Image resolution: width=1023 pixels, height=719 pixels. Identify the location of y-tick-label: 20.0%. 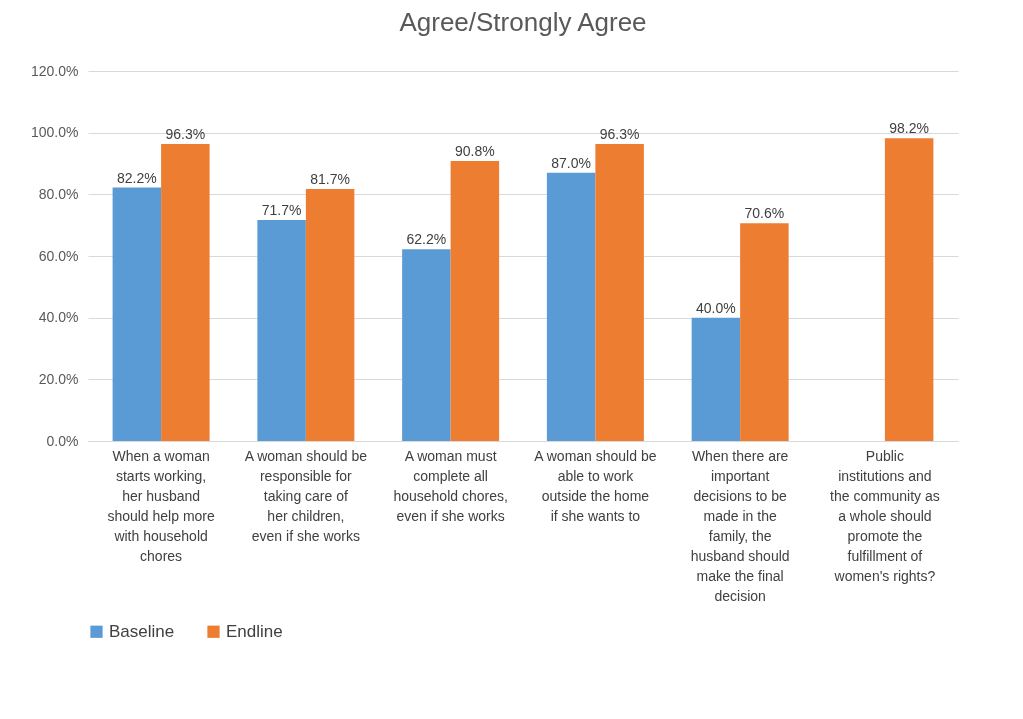
(58, 378).